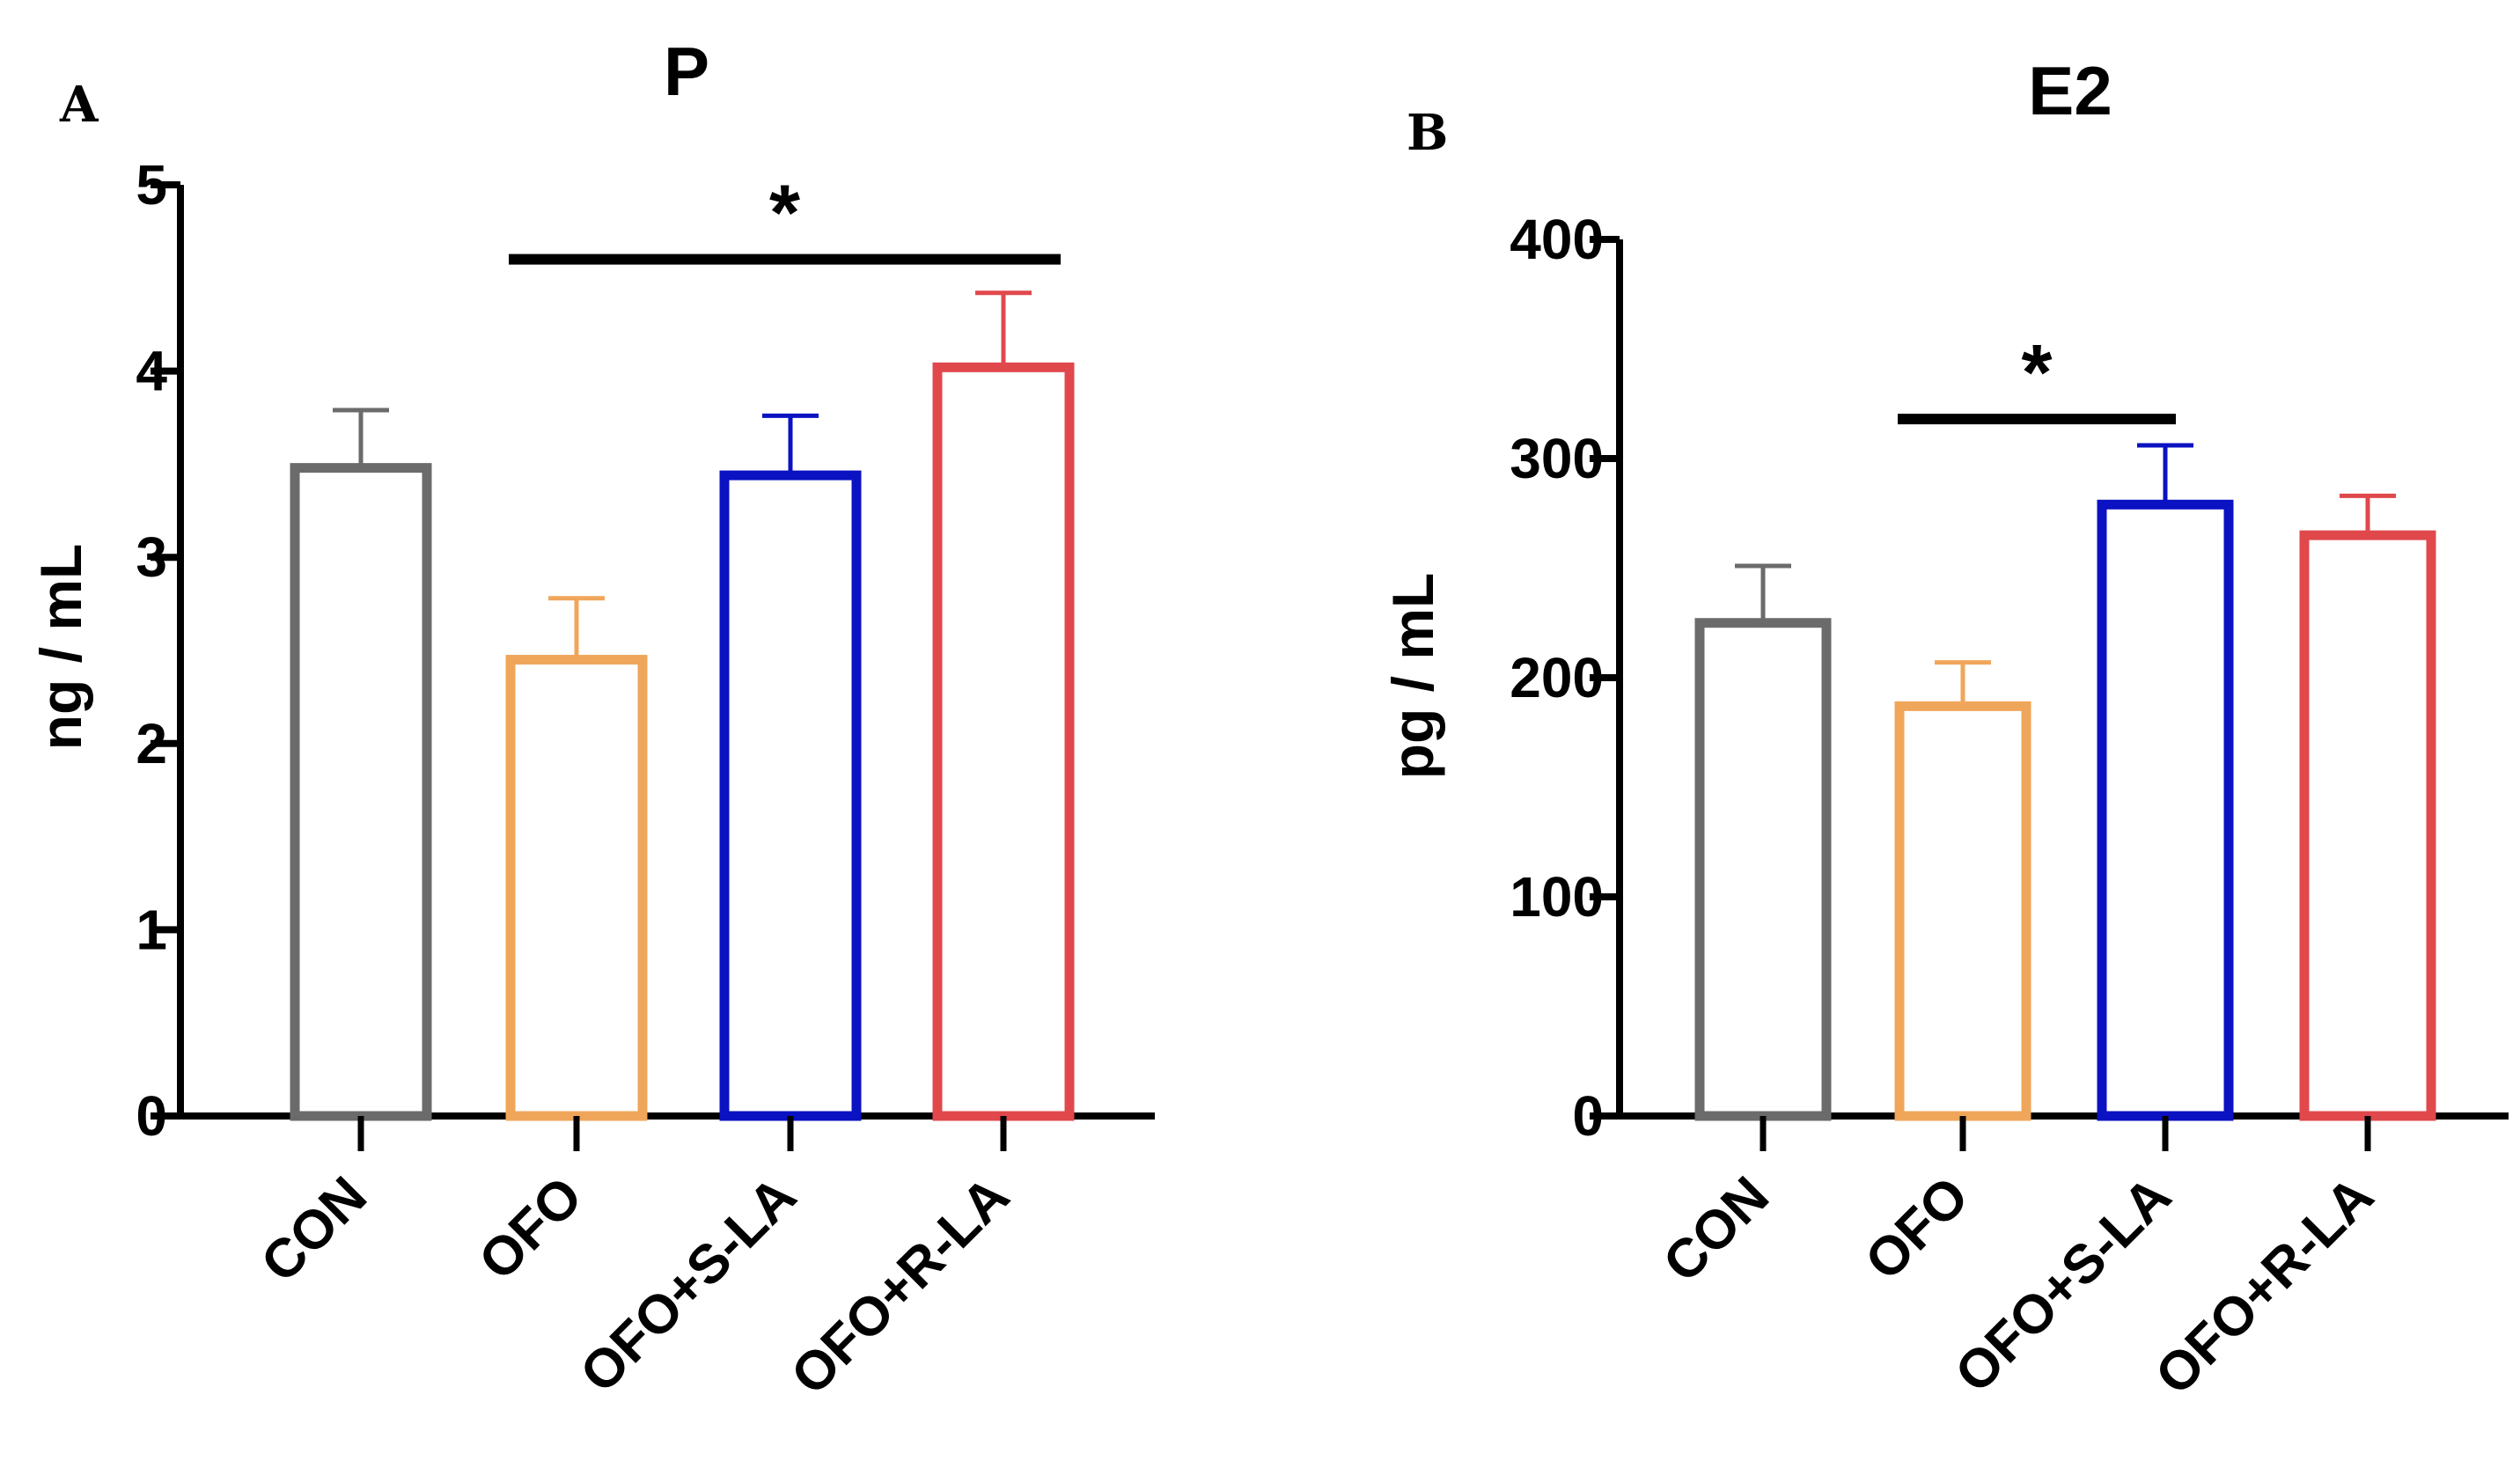 The image size is (2520, 1483). What do you see at coordinates (2264, 1286) in the screenshot?
I see `panel-b-x-tick-label: OFO+R-LA` at bounding box center [2264, 1286].